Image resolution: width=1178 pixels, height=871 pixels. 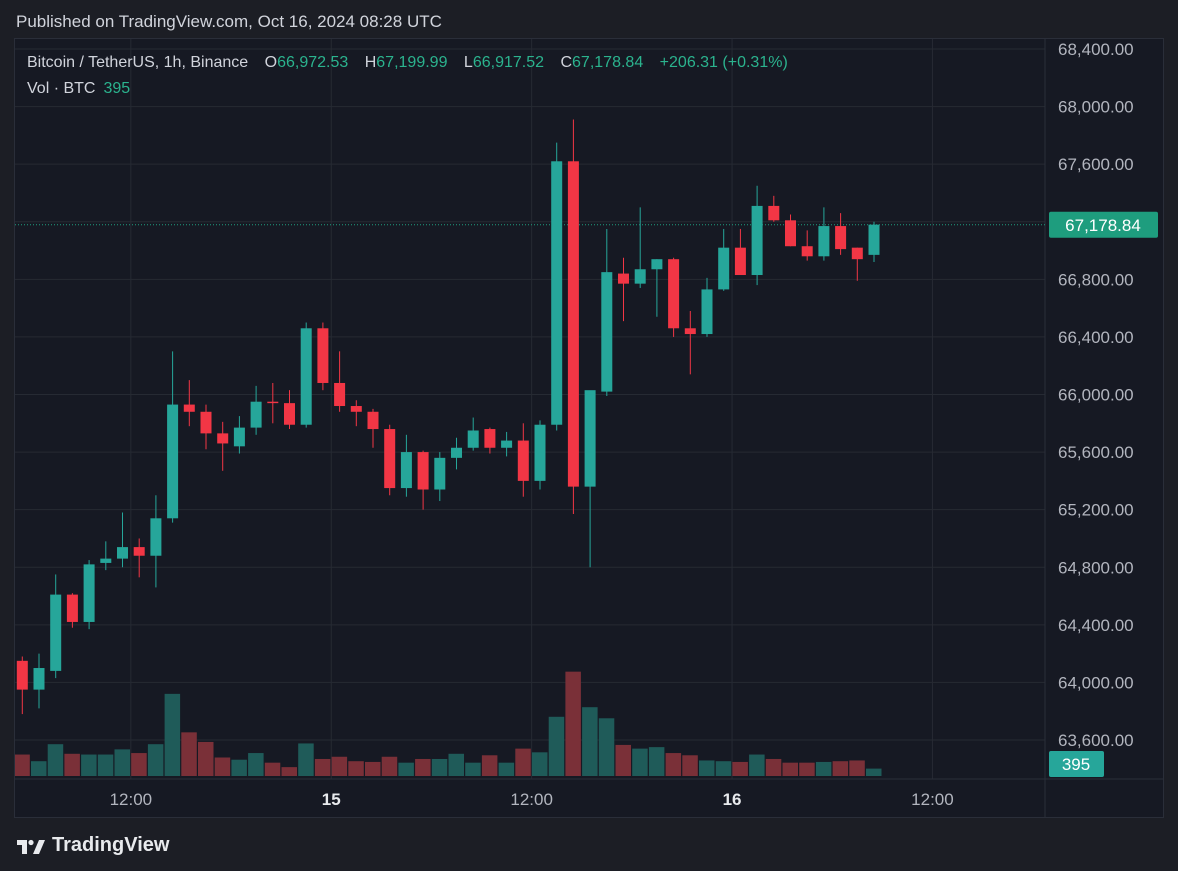 I want to click on footer-brand: TradingView, so click(x=92, y=845).